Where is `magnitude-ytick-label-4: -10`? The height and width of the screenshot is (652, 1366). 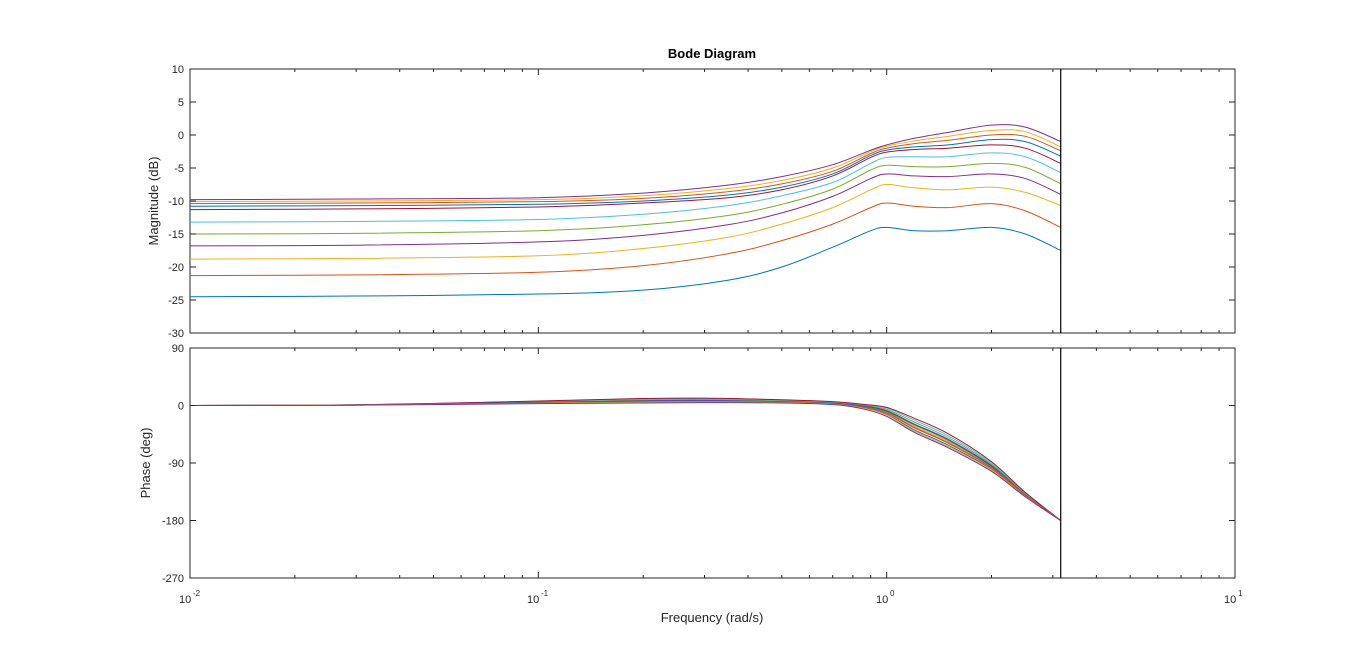 magnitude-ytick-label-4: -10 is located at coordinates (176, 202).